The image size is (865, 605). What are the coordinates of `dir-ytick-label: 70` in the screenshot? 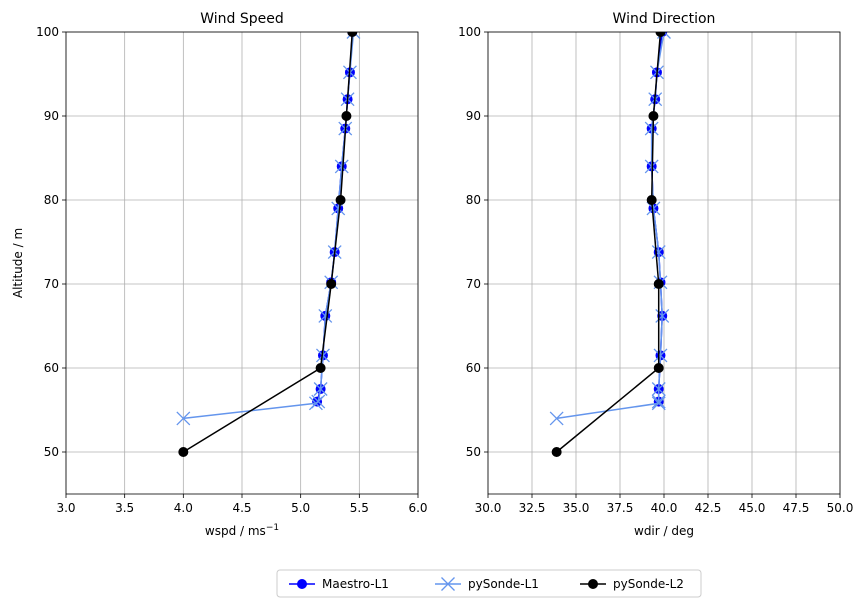 It's located at (473, 284).